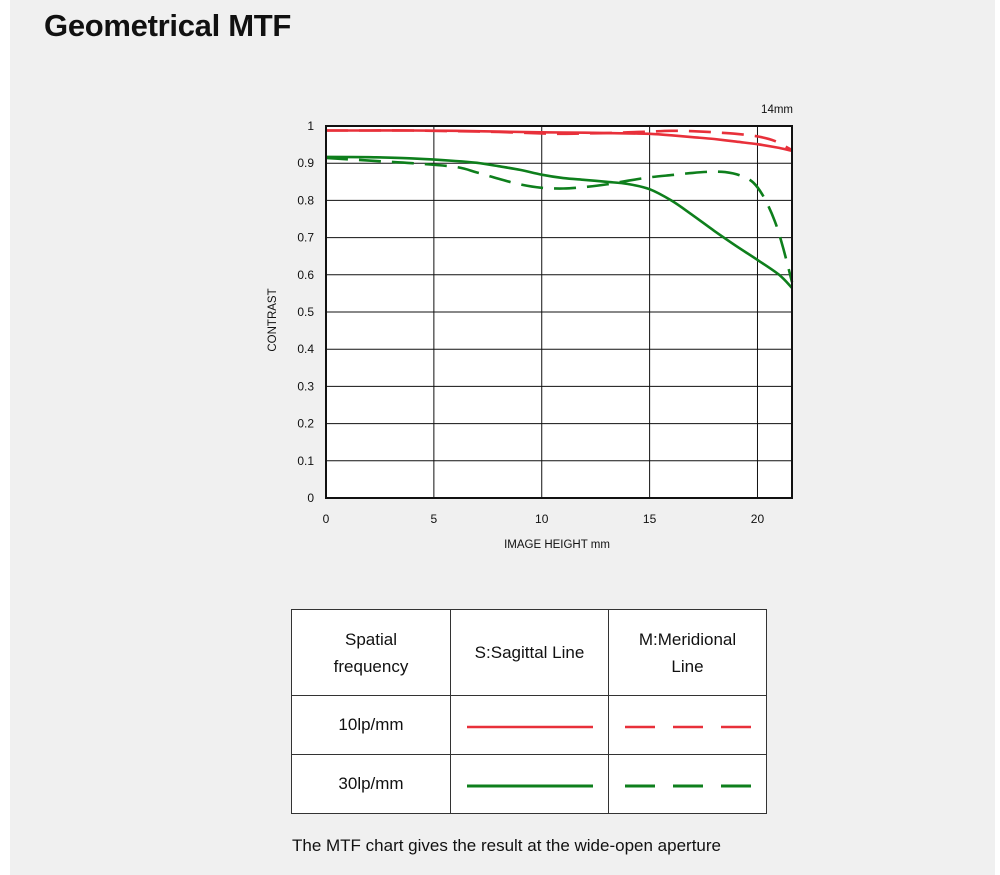 This screenshot has height=875, width=1000. I want to click on green-sagittal-line, so click(559, 222).